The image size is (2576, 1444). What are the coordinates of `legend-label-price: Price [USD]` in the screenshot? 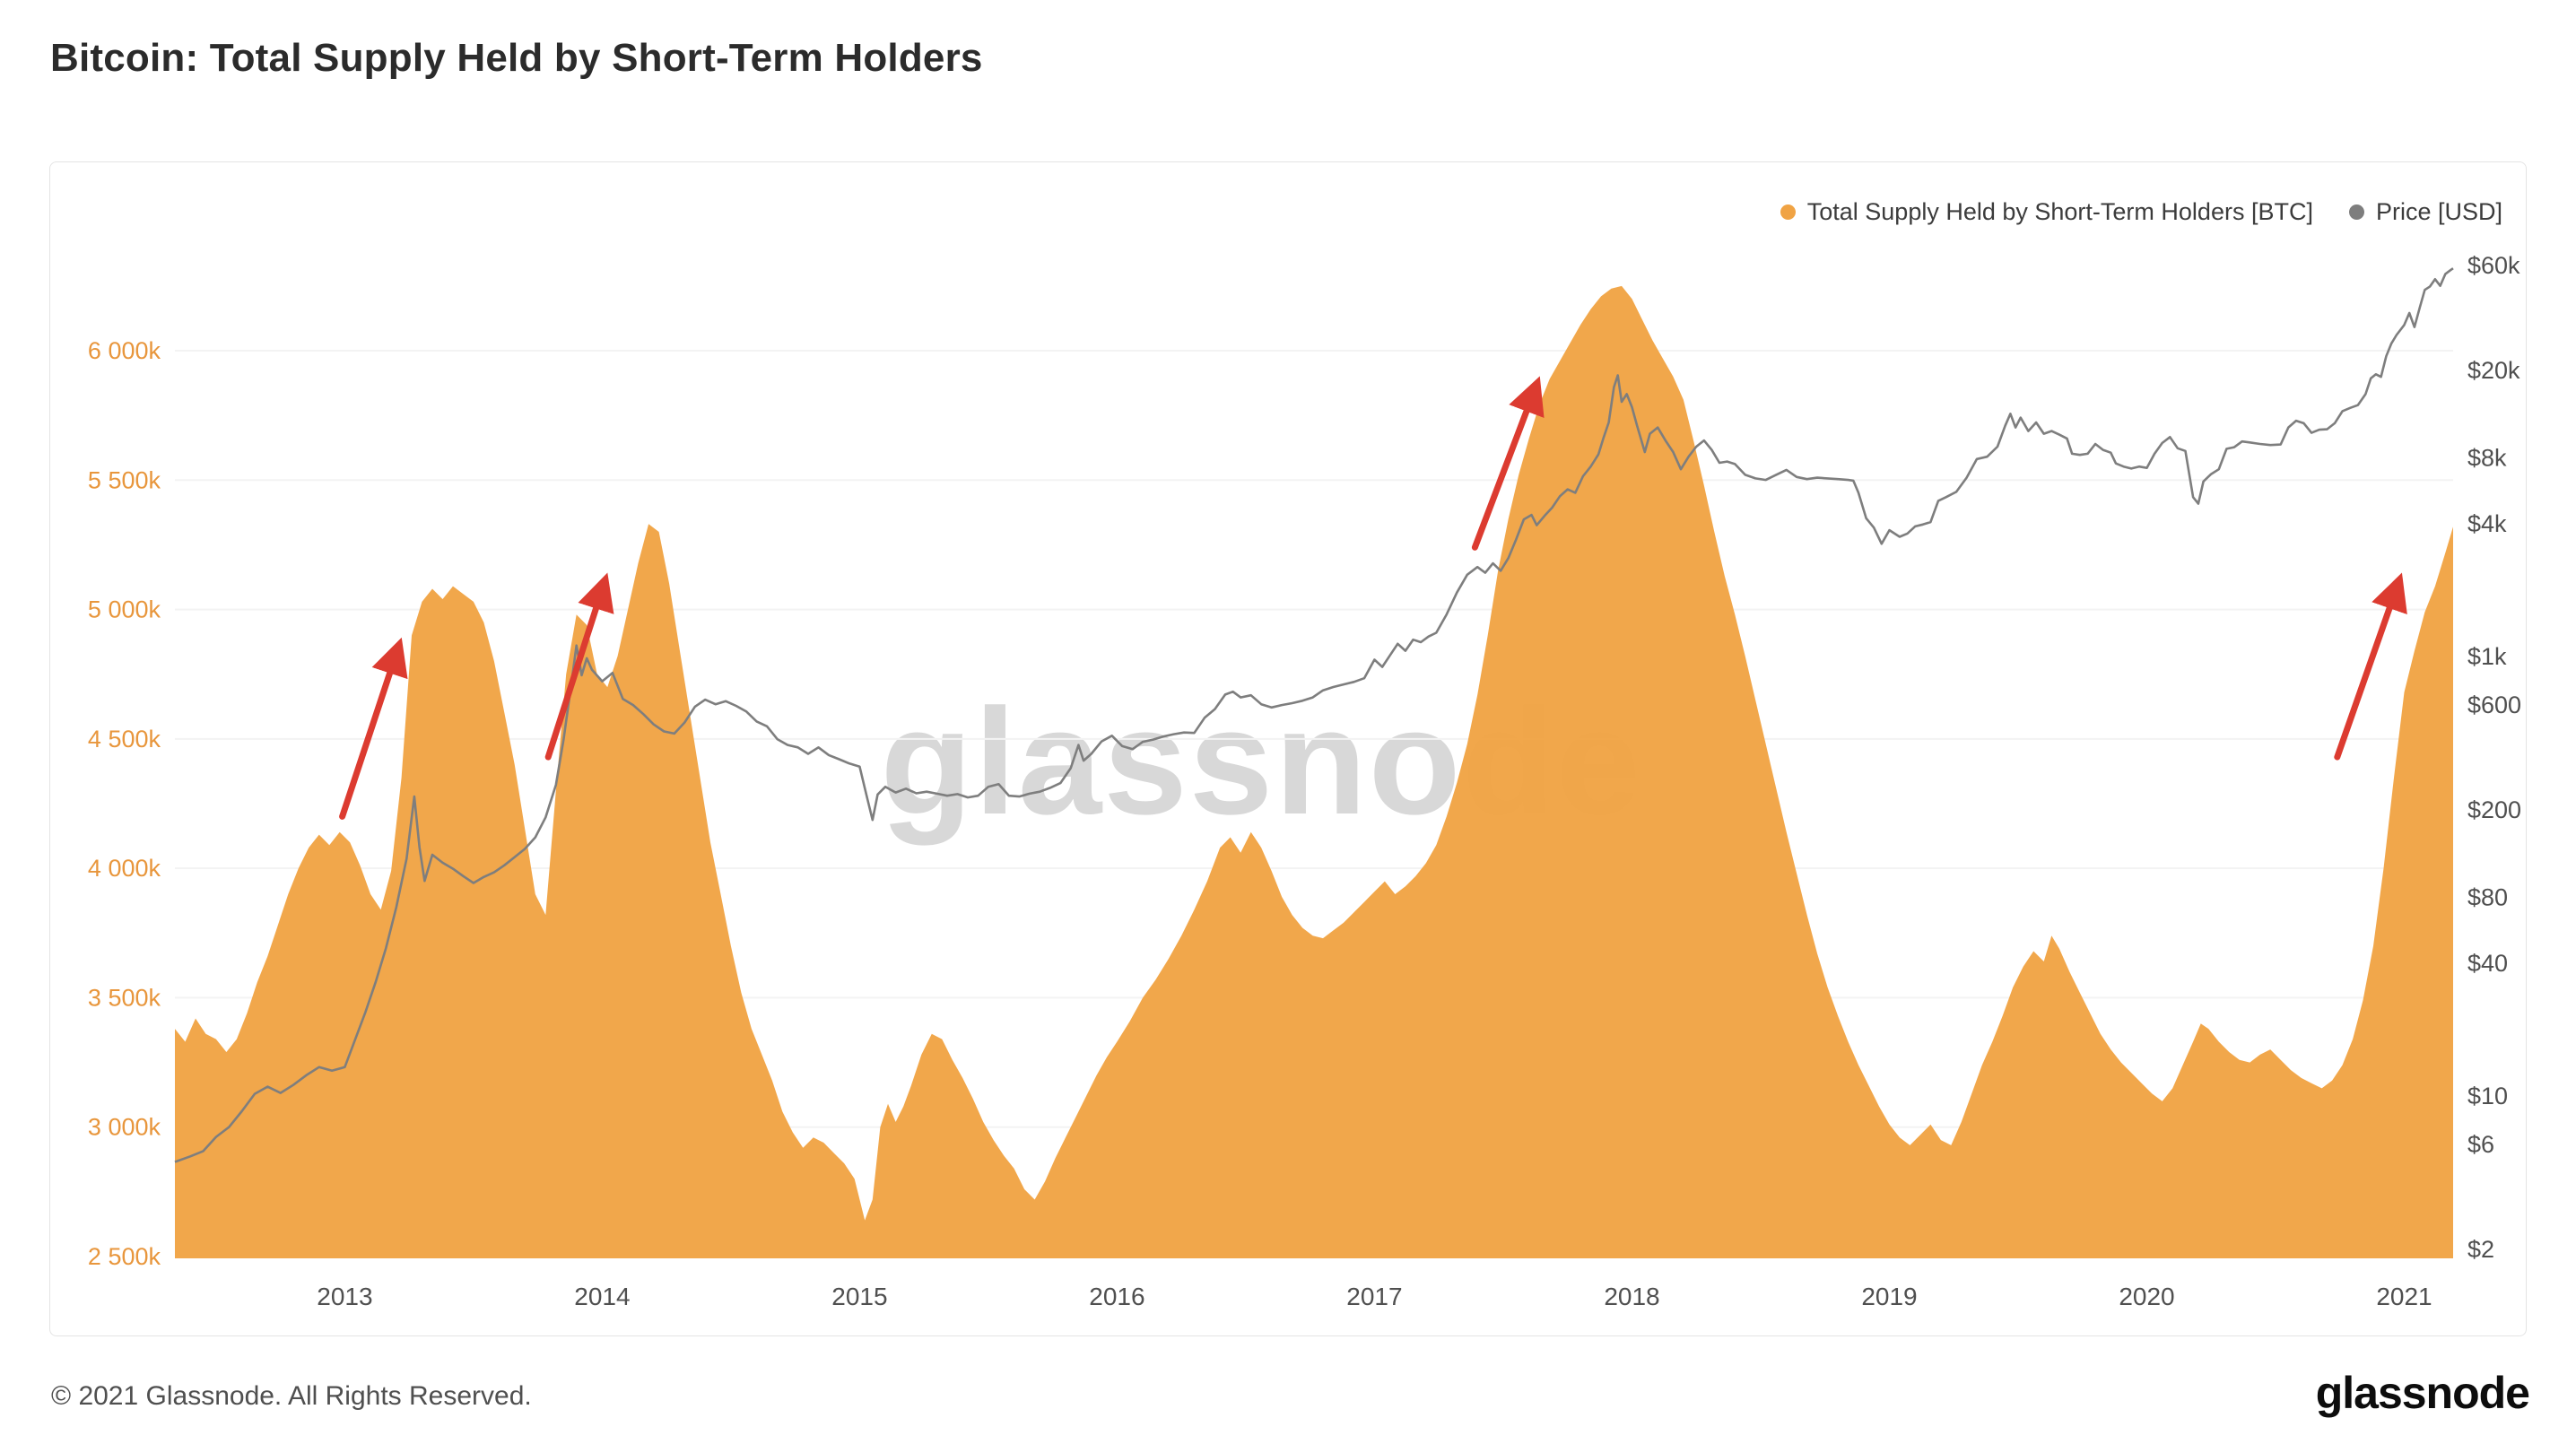 It's located at (2438, 211).